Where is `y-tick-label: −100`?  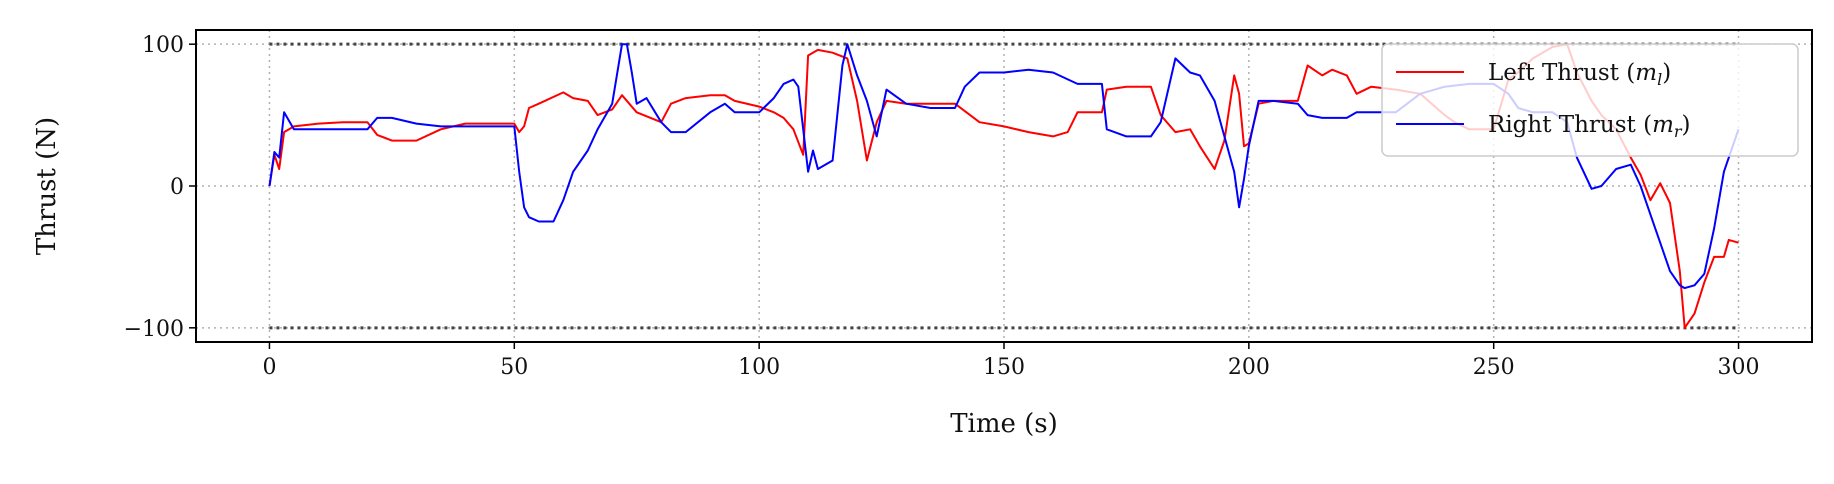
y-tick-label: −100 is located at coordinates (154, 329).